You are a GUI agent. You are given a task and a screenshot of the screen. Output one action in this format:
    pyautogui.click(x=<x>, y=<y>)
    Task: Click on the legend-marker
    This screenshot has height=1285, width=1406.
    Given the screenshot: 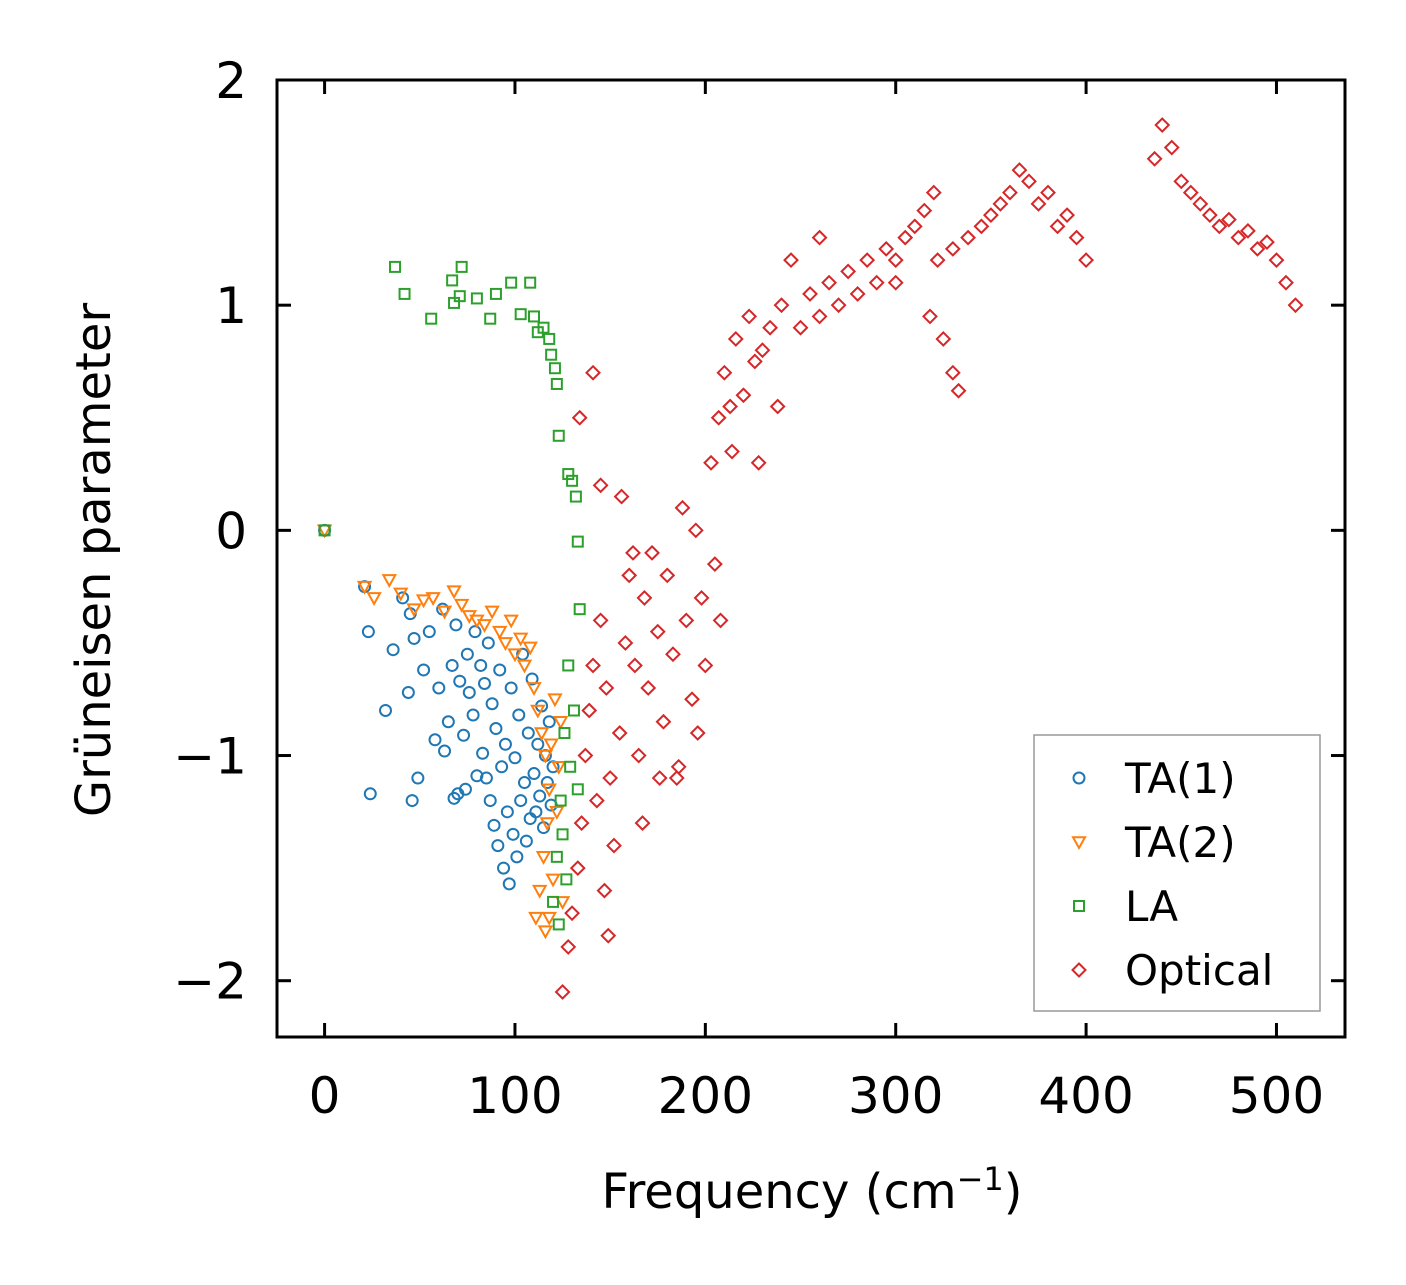 What is the action you would take?
    pyautogui.click(x=1079, y=778)
    